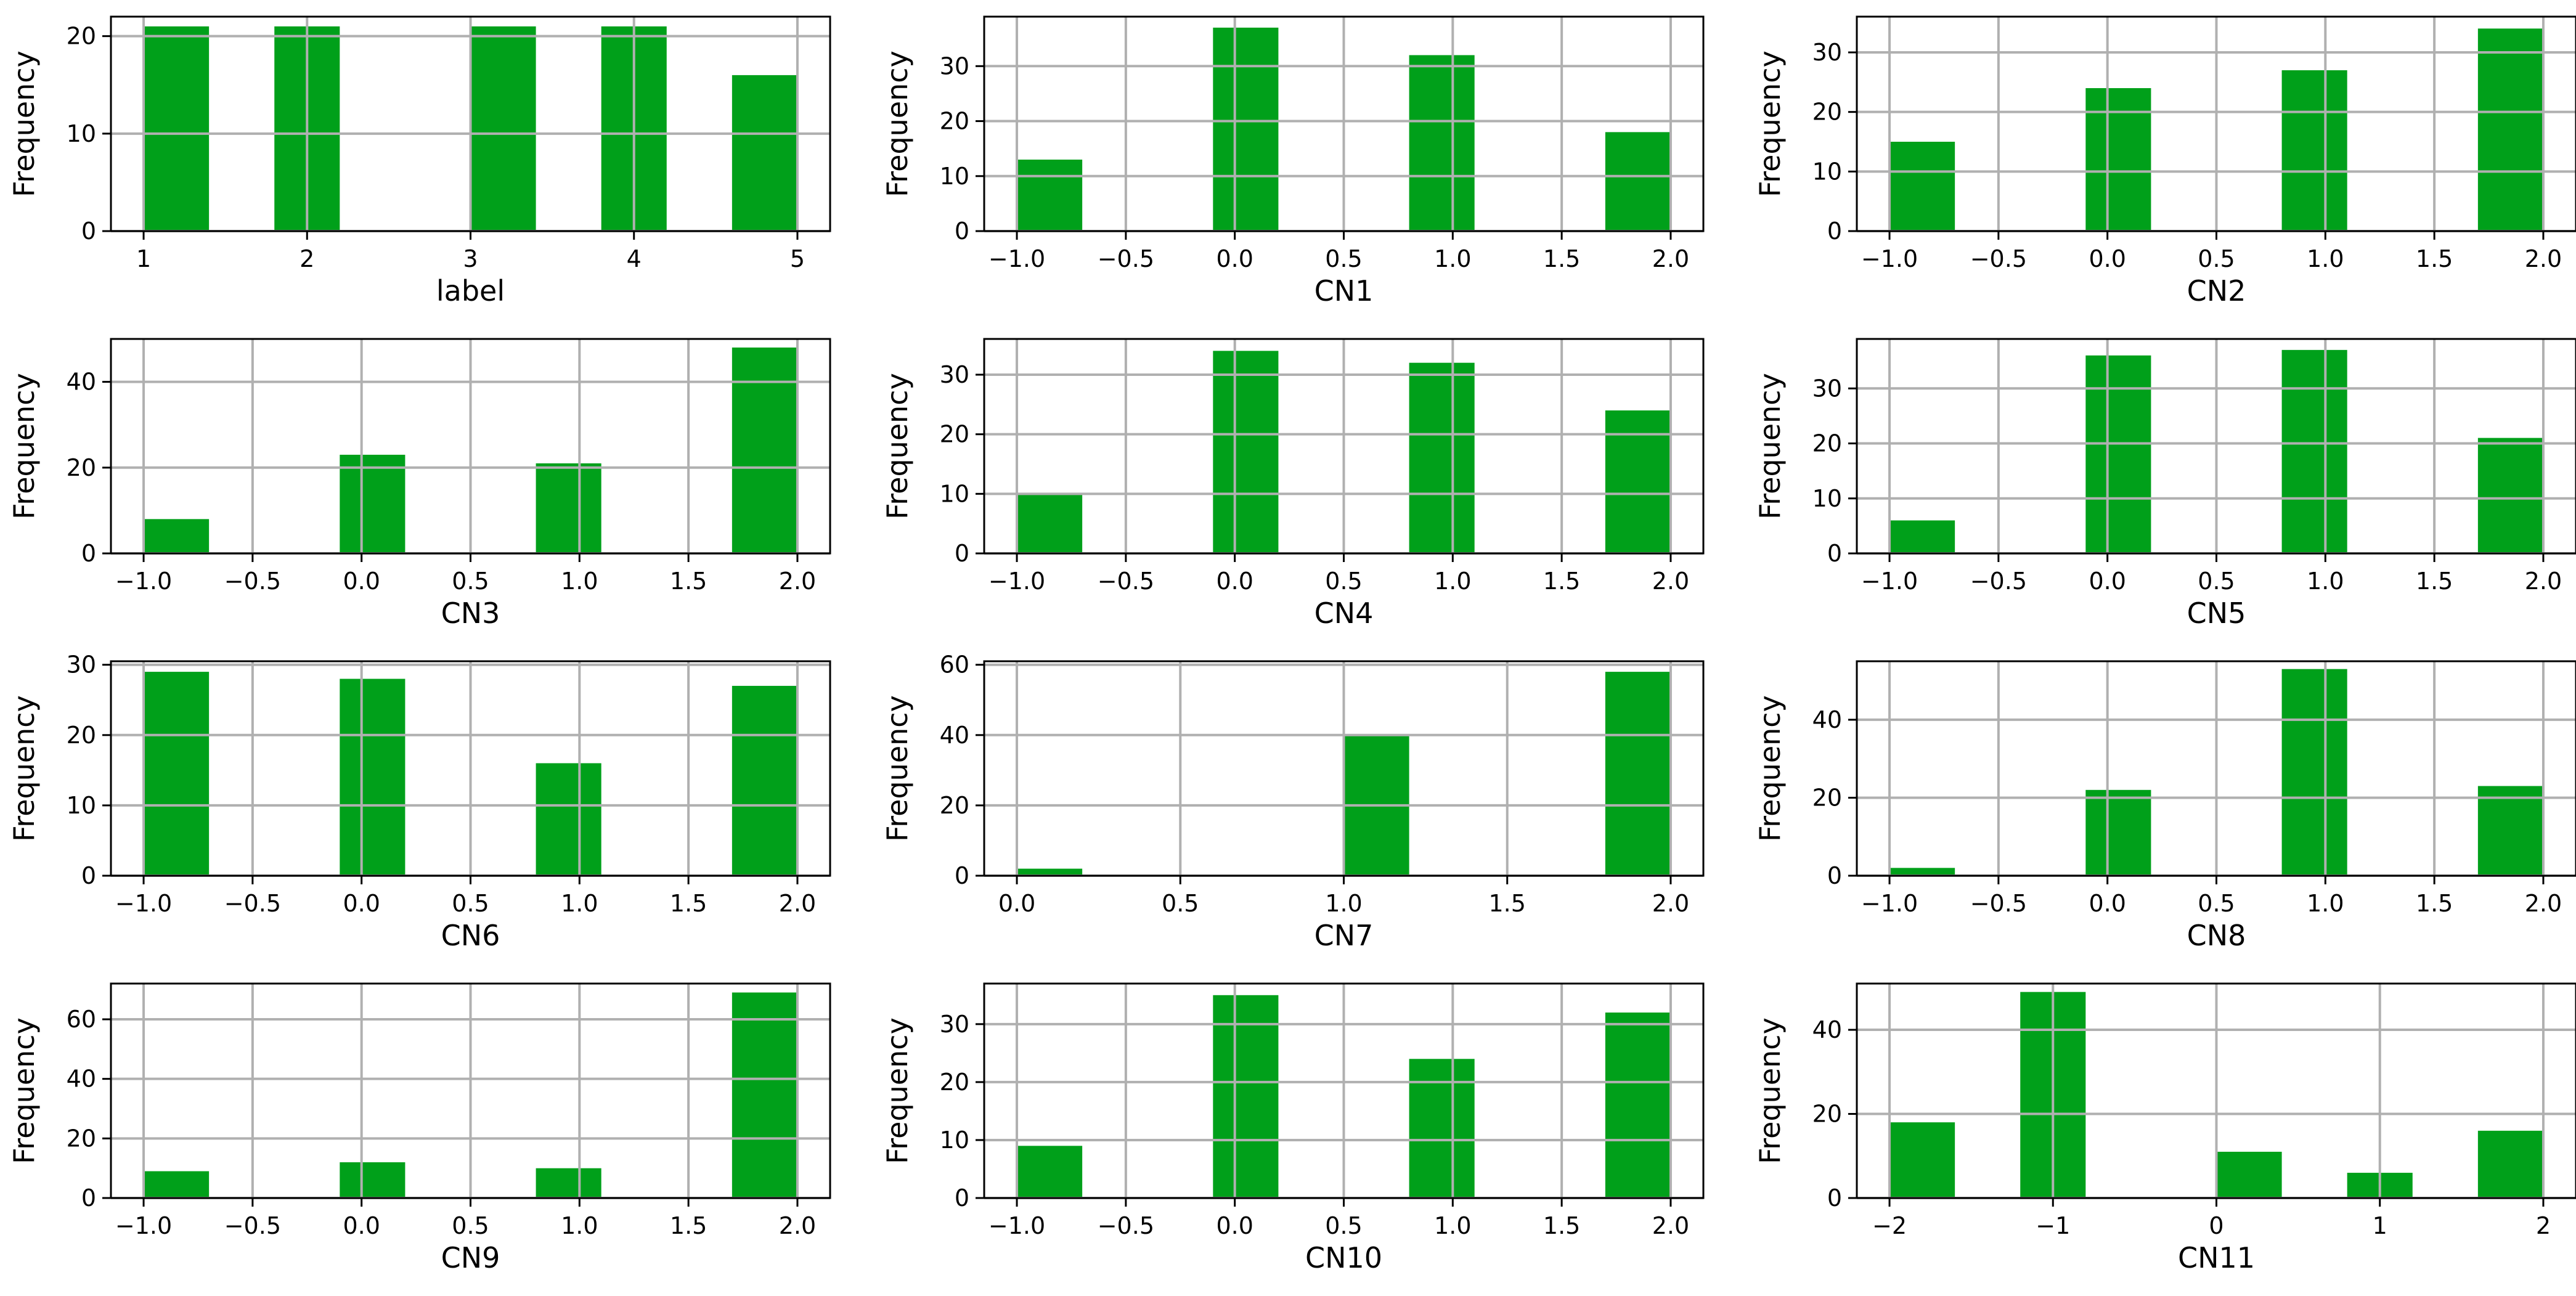 The height and width of the screenshot is (1296, 2576). What do you see at coordinates (470, 613) in the screenshot?
I see `x-axis-label: CN3` at bounding box center [470, 613].